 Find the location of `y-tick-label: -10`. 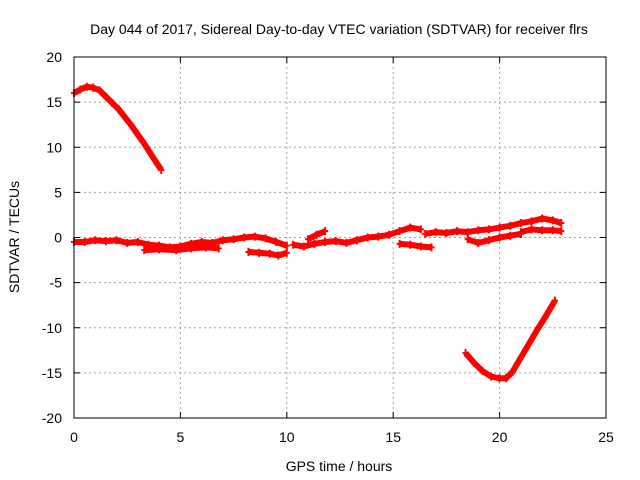

y-tick-label: -10 is located at coordinates (52, 328).